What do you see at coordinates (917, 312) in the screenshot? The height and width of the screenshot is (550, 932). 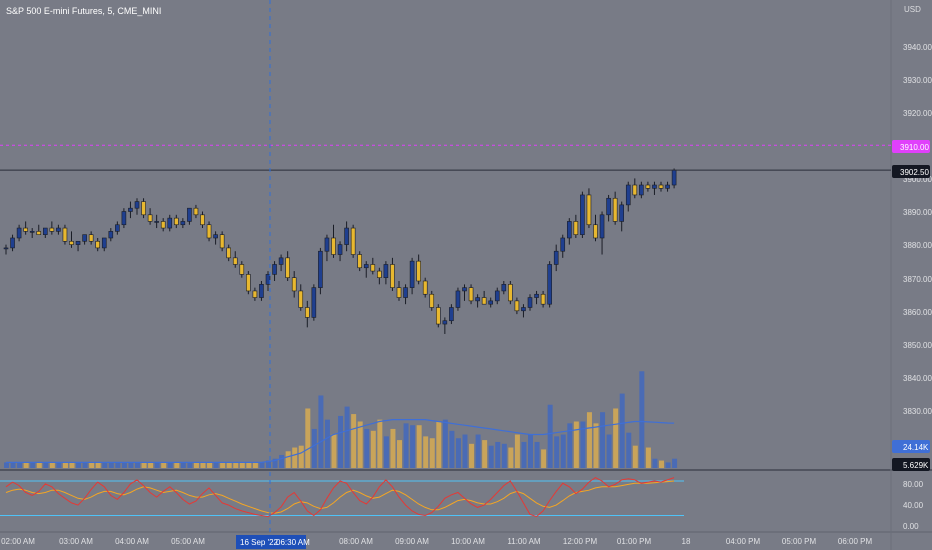 I see `price-tick-label: 3860.00` at bounding box center [917, 312].